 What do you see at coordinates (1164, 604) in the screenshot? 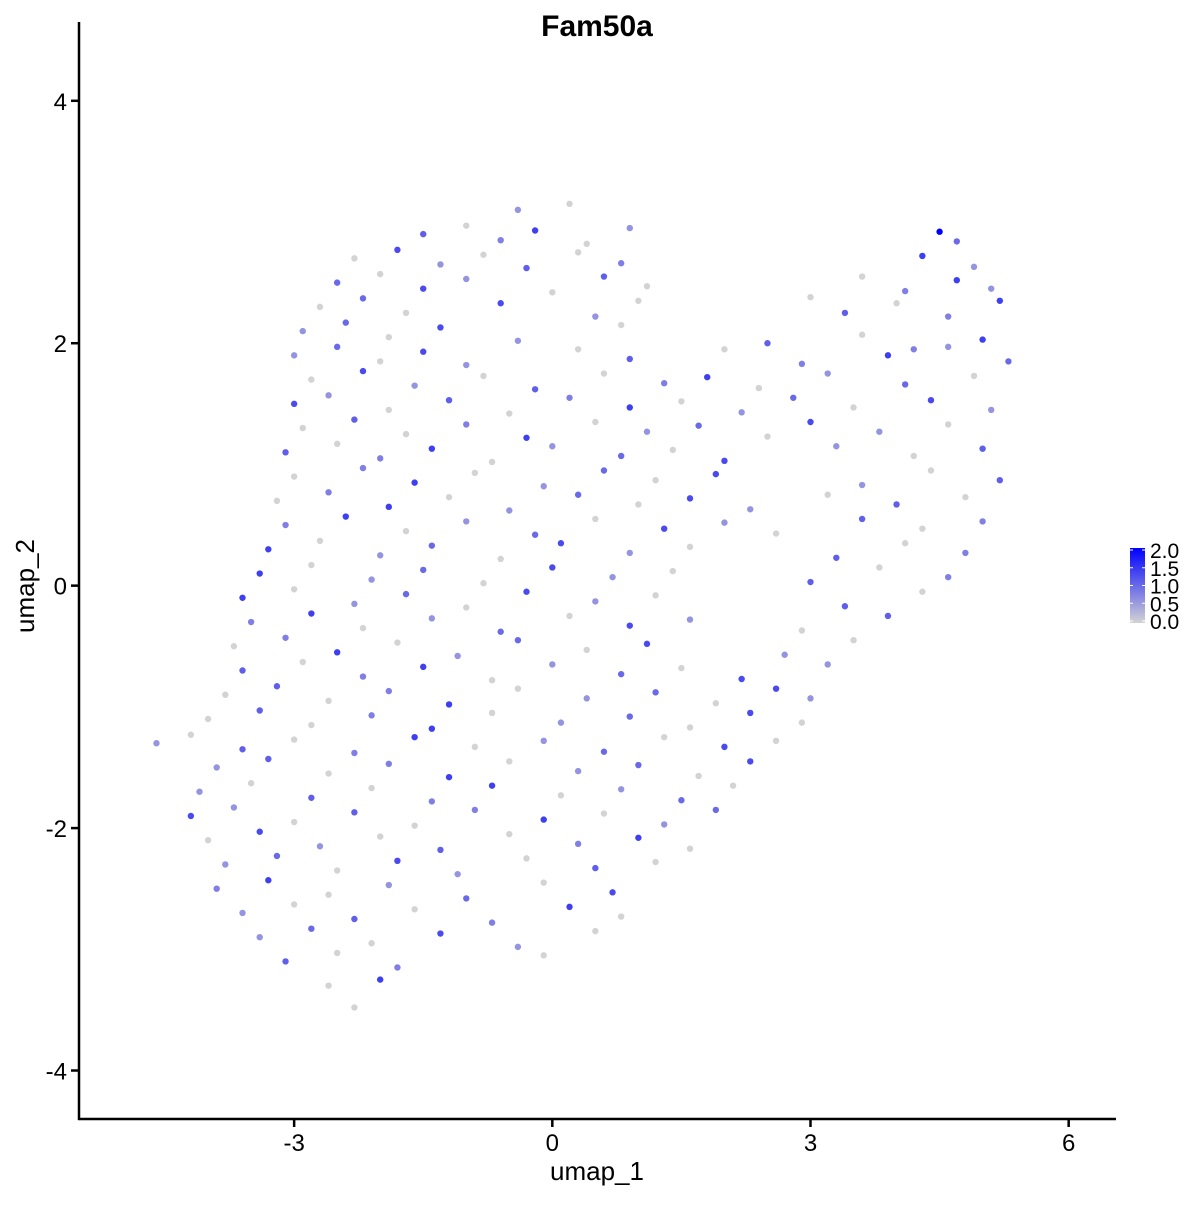
I see `colorbar-label: 0.5` at bounding box center [1164, 604].